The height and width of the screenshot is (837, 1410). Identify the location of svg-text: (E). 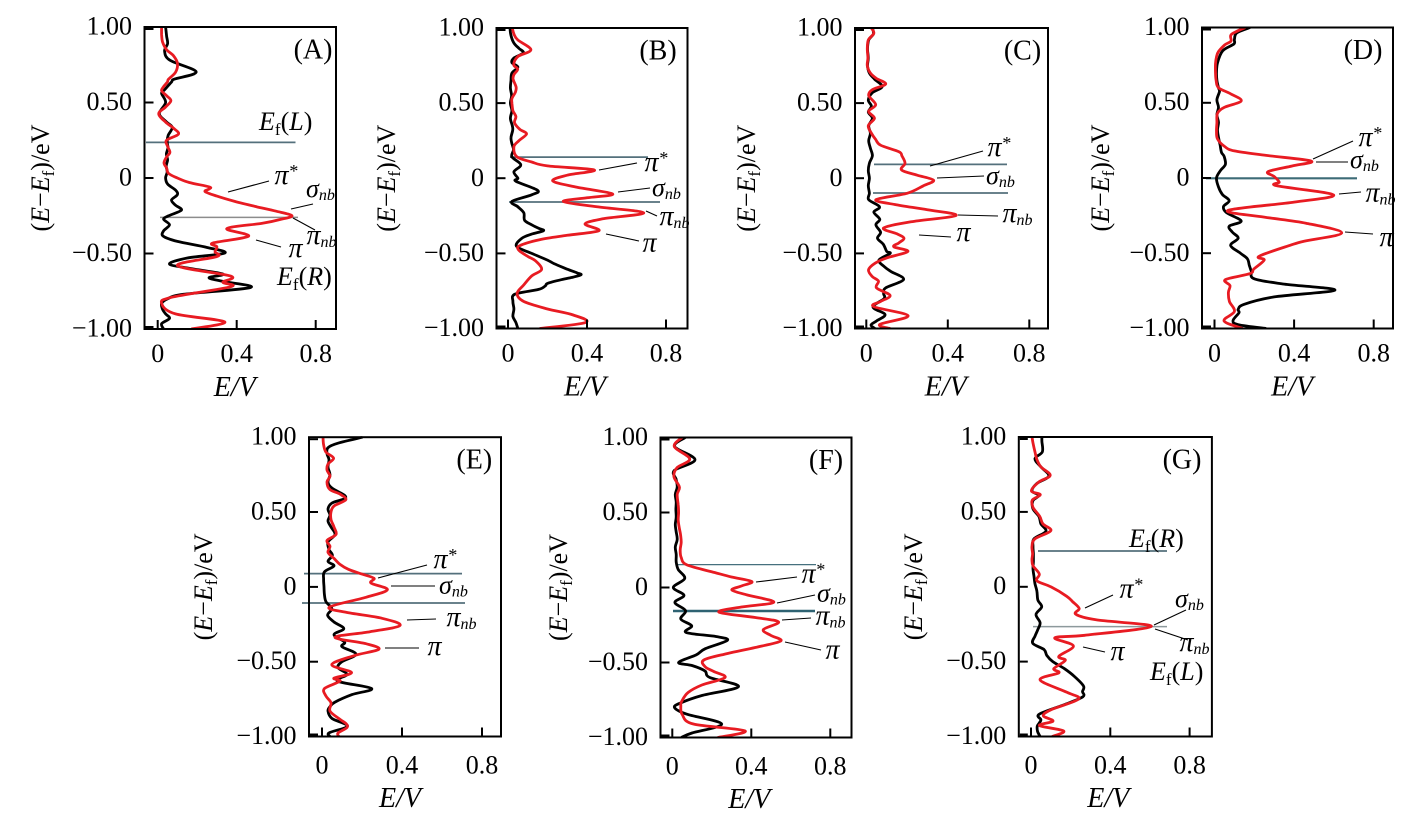
(474, 460).